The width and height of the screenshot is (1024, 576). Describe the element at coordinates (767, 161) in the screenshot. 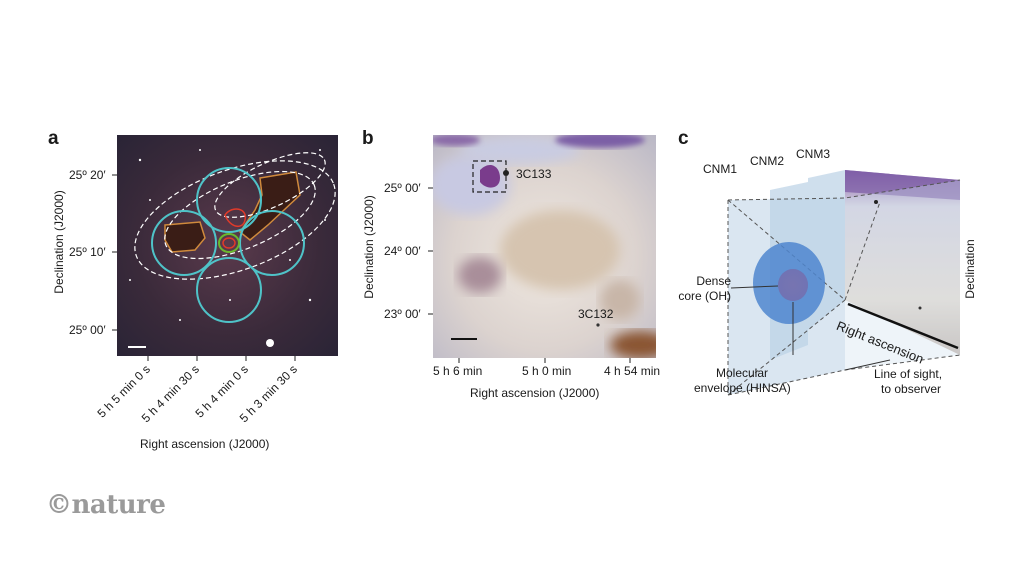

I see `layer-label-cnm2: CNM2` at that location.